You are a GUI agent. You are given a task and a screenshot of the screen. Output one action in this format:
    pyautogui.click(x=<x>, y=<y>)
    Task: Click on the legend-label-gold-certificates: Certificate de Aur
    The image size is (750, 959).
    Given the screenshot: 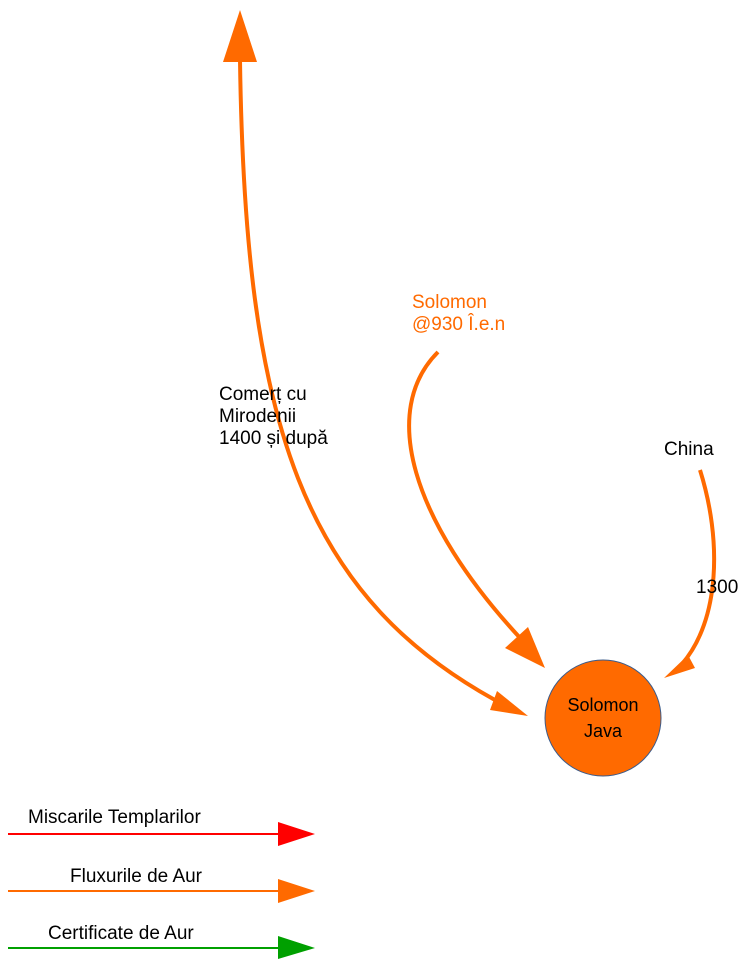 What is the action you would take?
    pyautogui.click(x=121, y=933)
    